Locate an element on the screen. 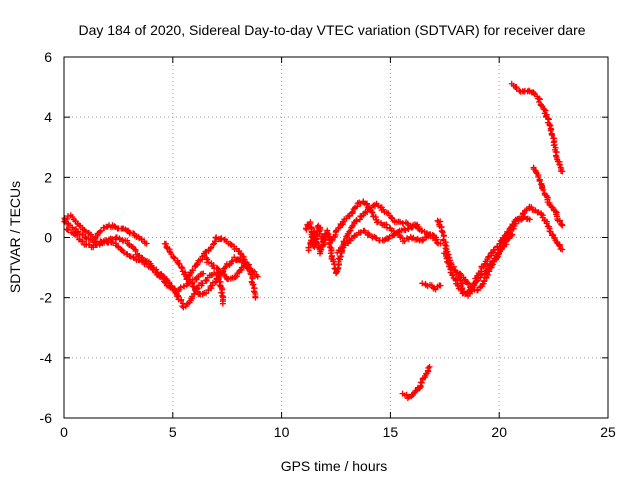 This screenshot has height=480, width=640. x-tick-label: 20 is located at coordinates (499, 432).